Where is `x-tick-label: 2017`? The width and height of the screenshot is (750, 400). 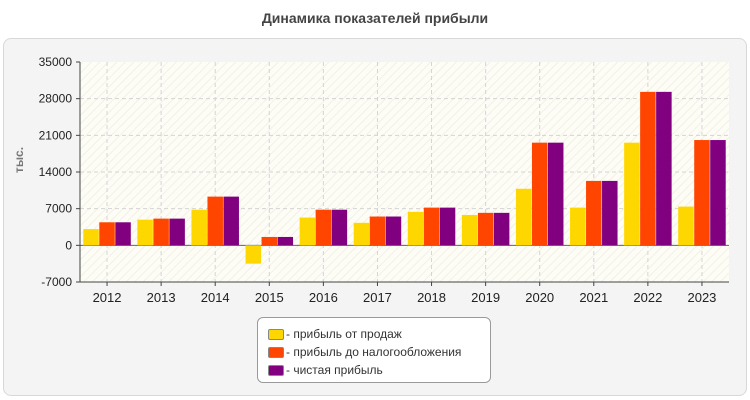
x-tick-label: 2017 is located at coordinates (377, 297).